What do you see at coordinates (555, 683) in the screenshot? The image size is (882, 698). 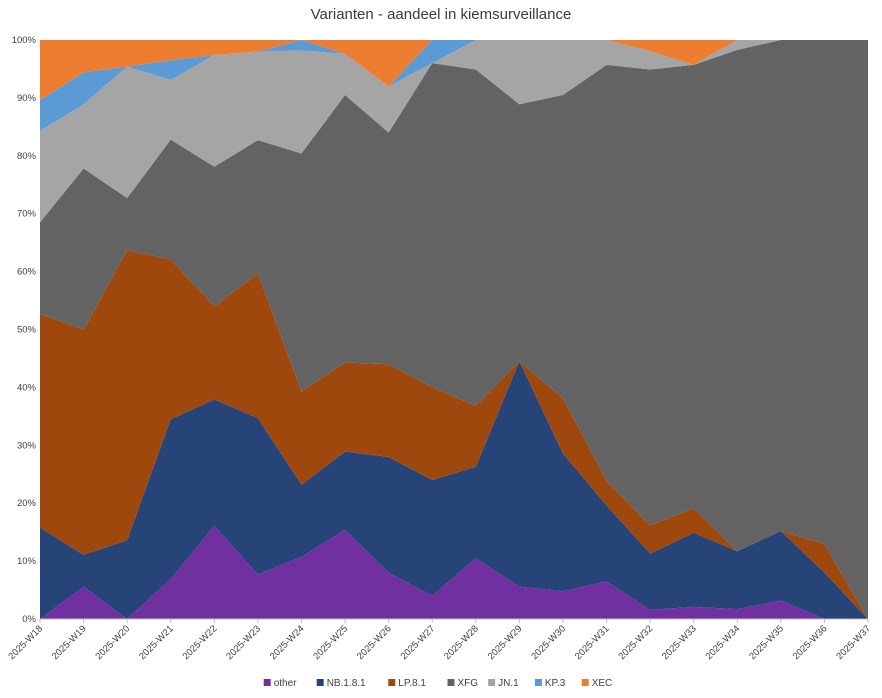 I see `legend-label: KP.3` at bounding box center [555, 683].